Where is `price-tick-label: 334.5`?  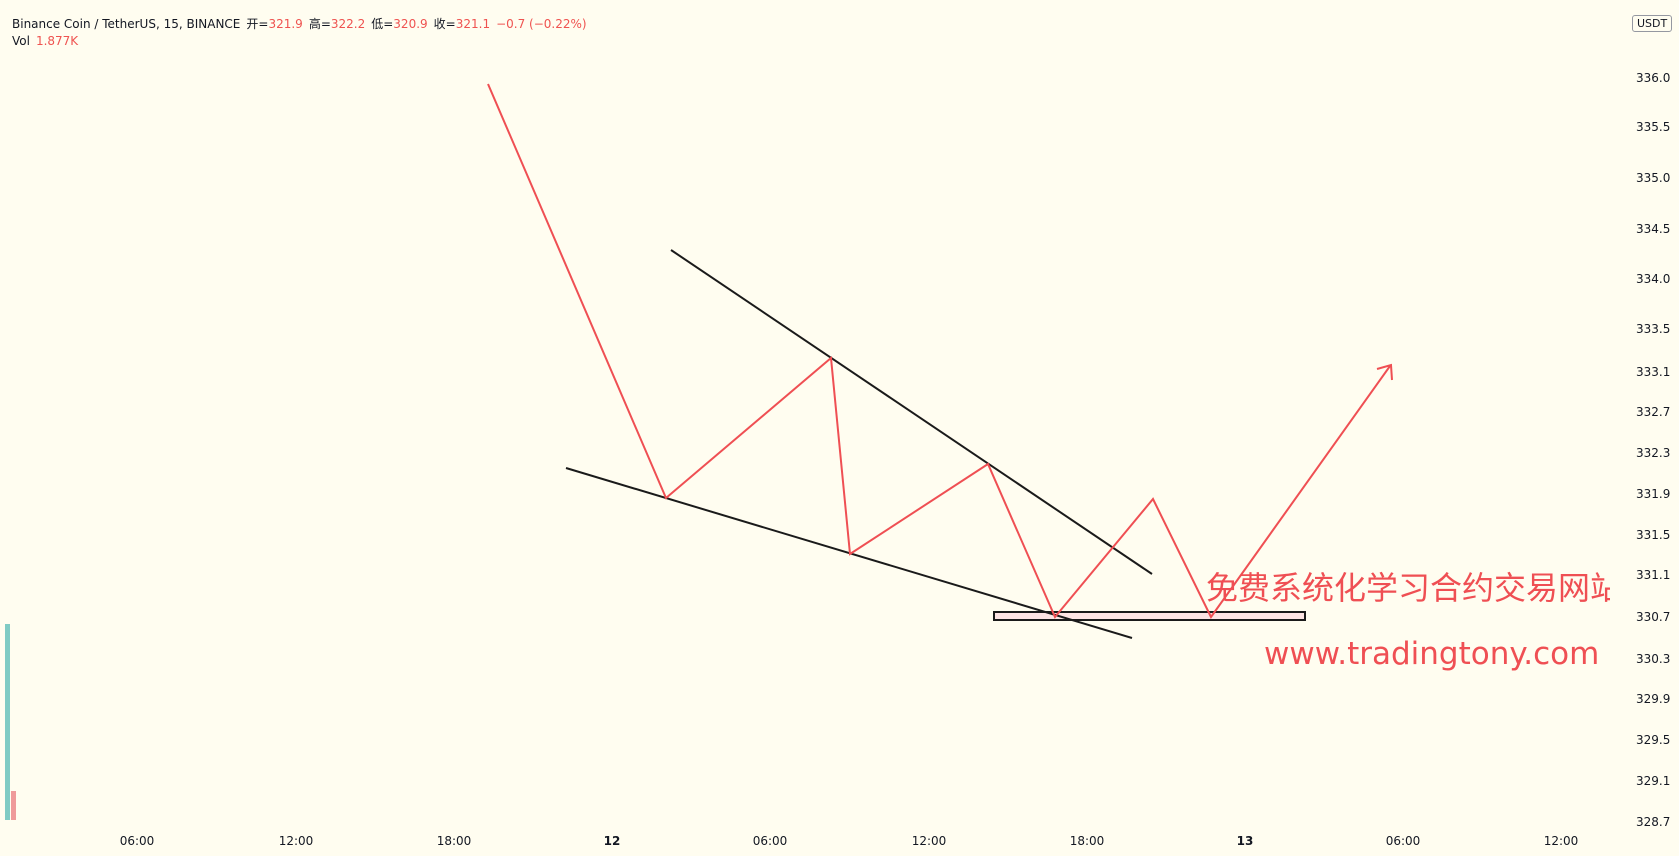 price-tick-label: 334.5 is located at coordinates (1653, 229).